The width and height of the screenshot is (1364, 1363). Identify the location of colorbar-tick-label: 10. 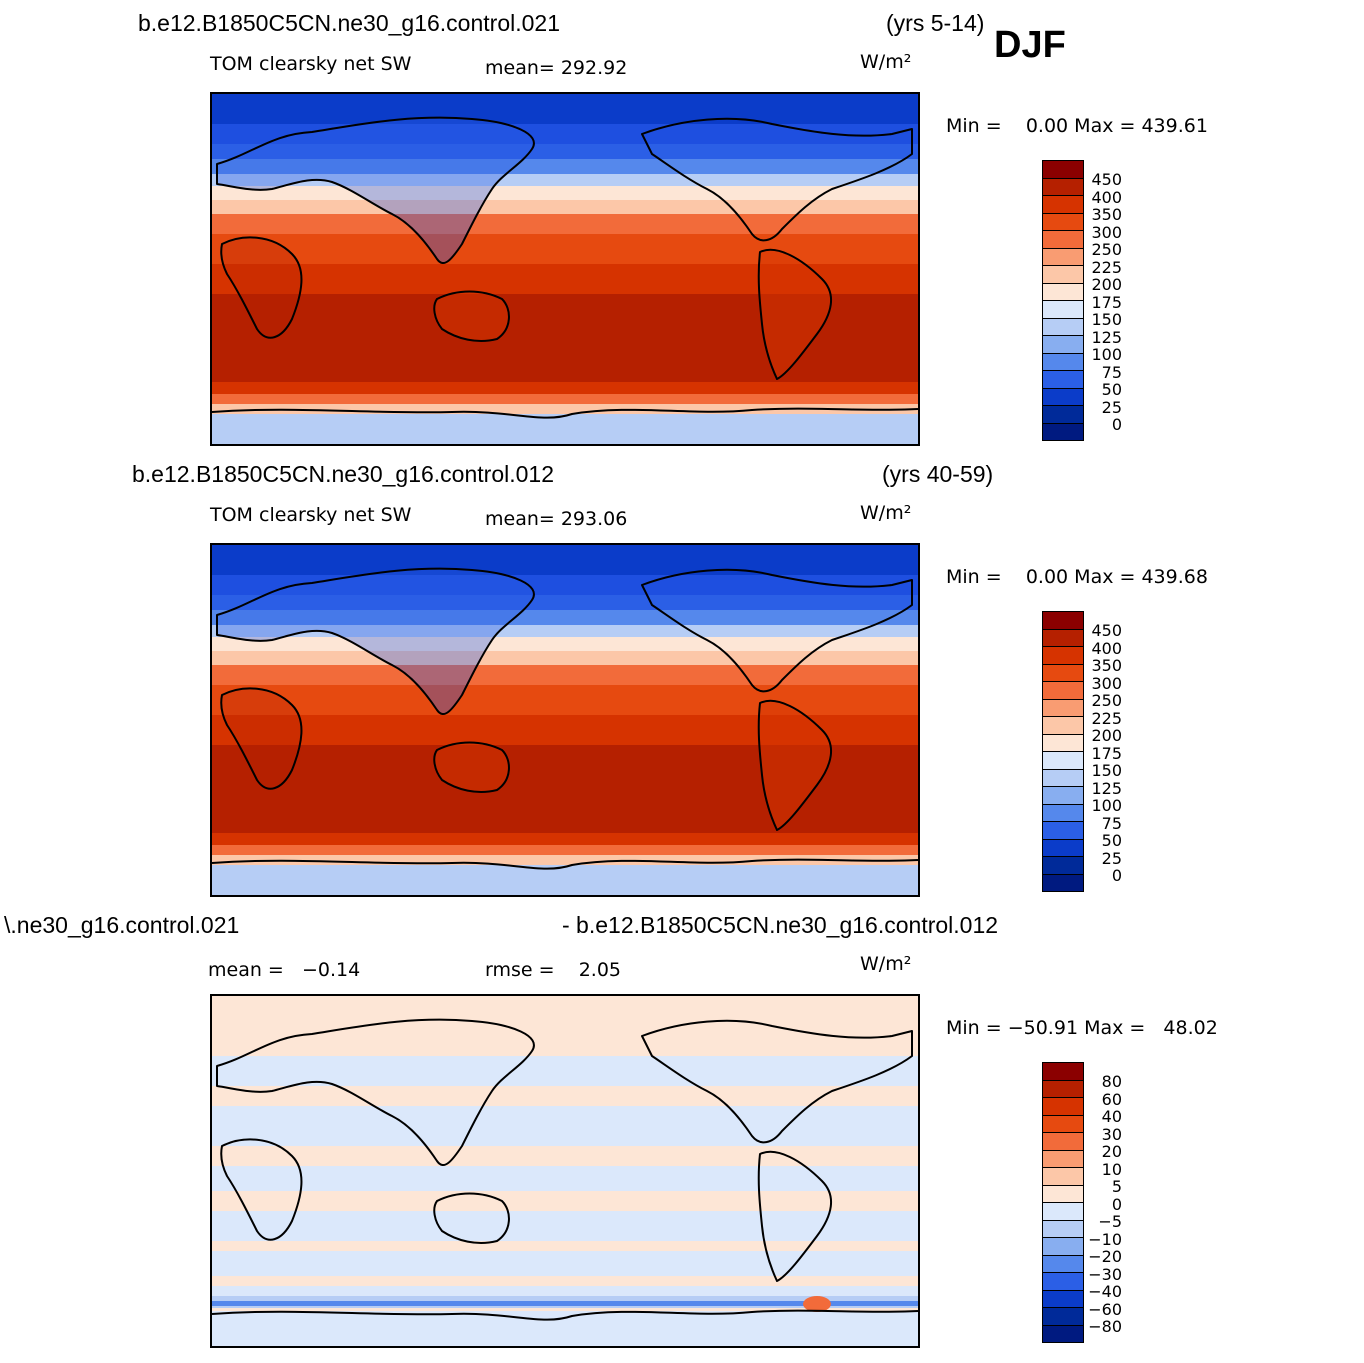
(1111, 1169).